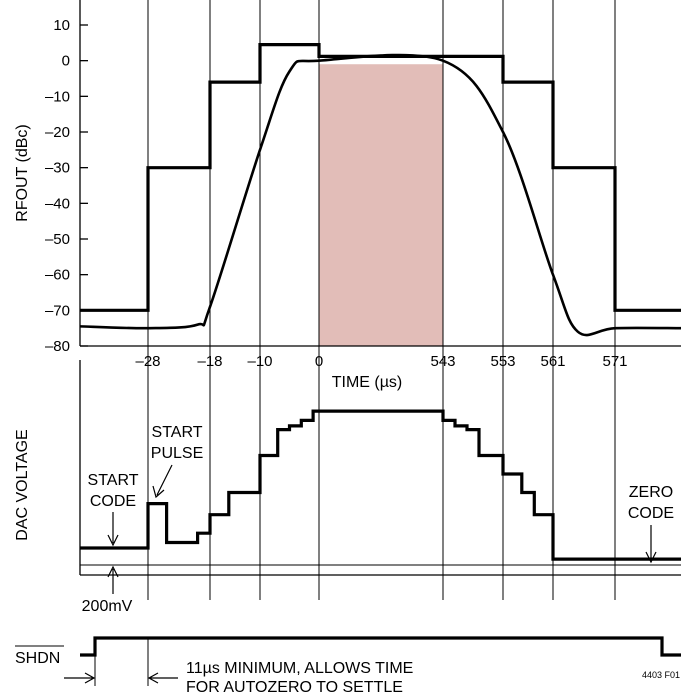  What do you see at coordinates (442, 361) in the screenshot?
I see `x-tick-label: 543` at bounding box center [442, 361].